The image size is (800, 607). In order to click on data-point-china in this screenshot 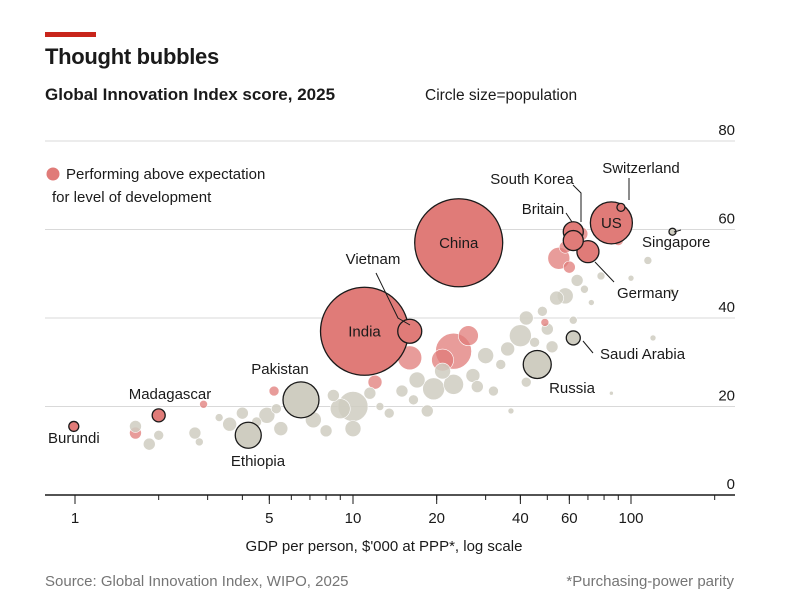, I will do `click(459, 243)`.